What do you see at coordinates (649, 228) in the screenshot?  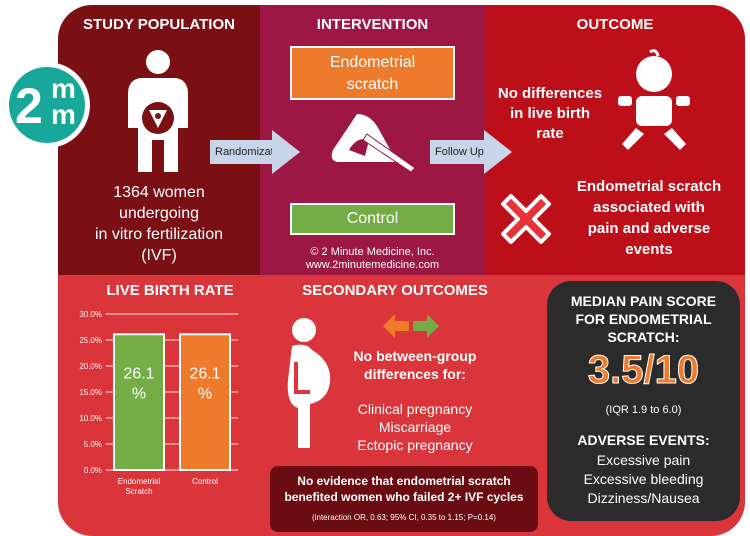 I see `scratch-line-3: pain and adverse` at bounding box center [649, 228].